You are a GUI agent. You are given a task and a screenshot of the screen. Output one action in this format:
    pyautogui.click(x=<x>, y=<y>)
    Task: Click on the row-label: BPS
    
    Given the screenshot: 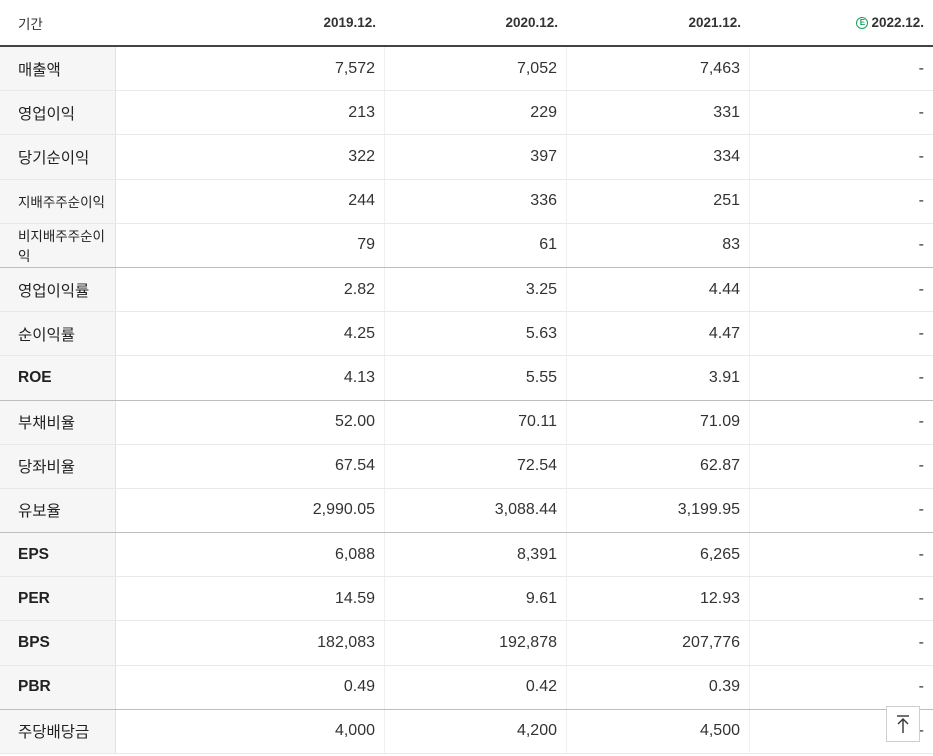 What is the action you would take?
    pyautogui.click(x=58, y=643)
    